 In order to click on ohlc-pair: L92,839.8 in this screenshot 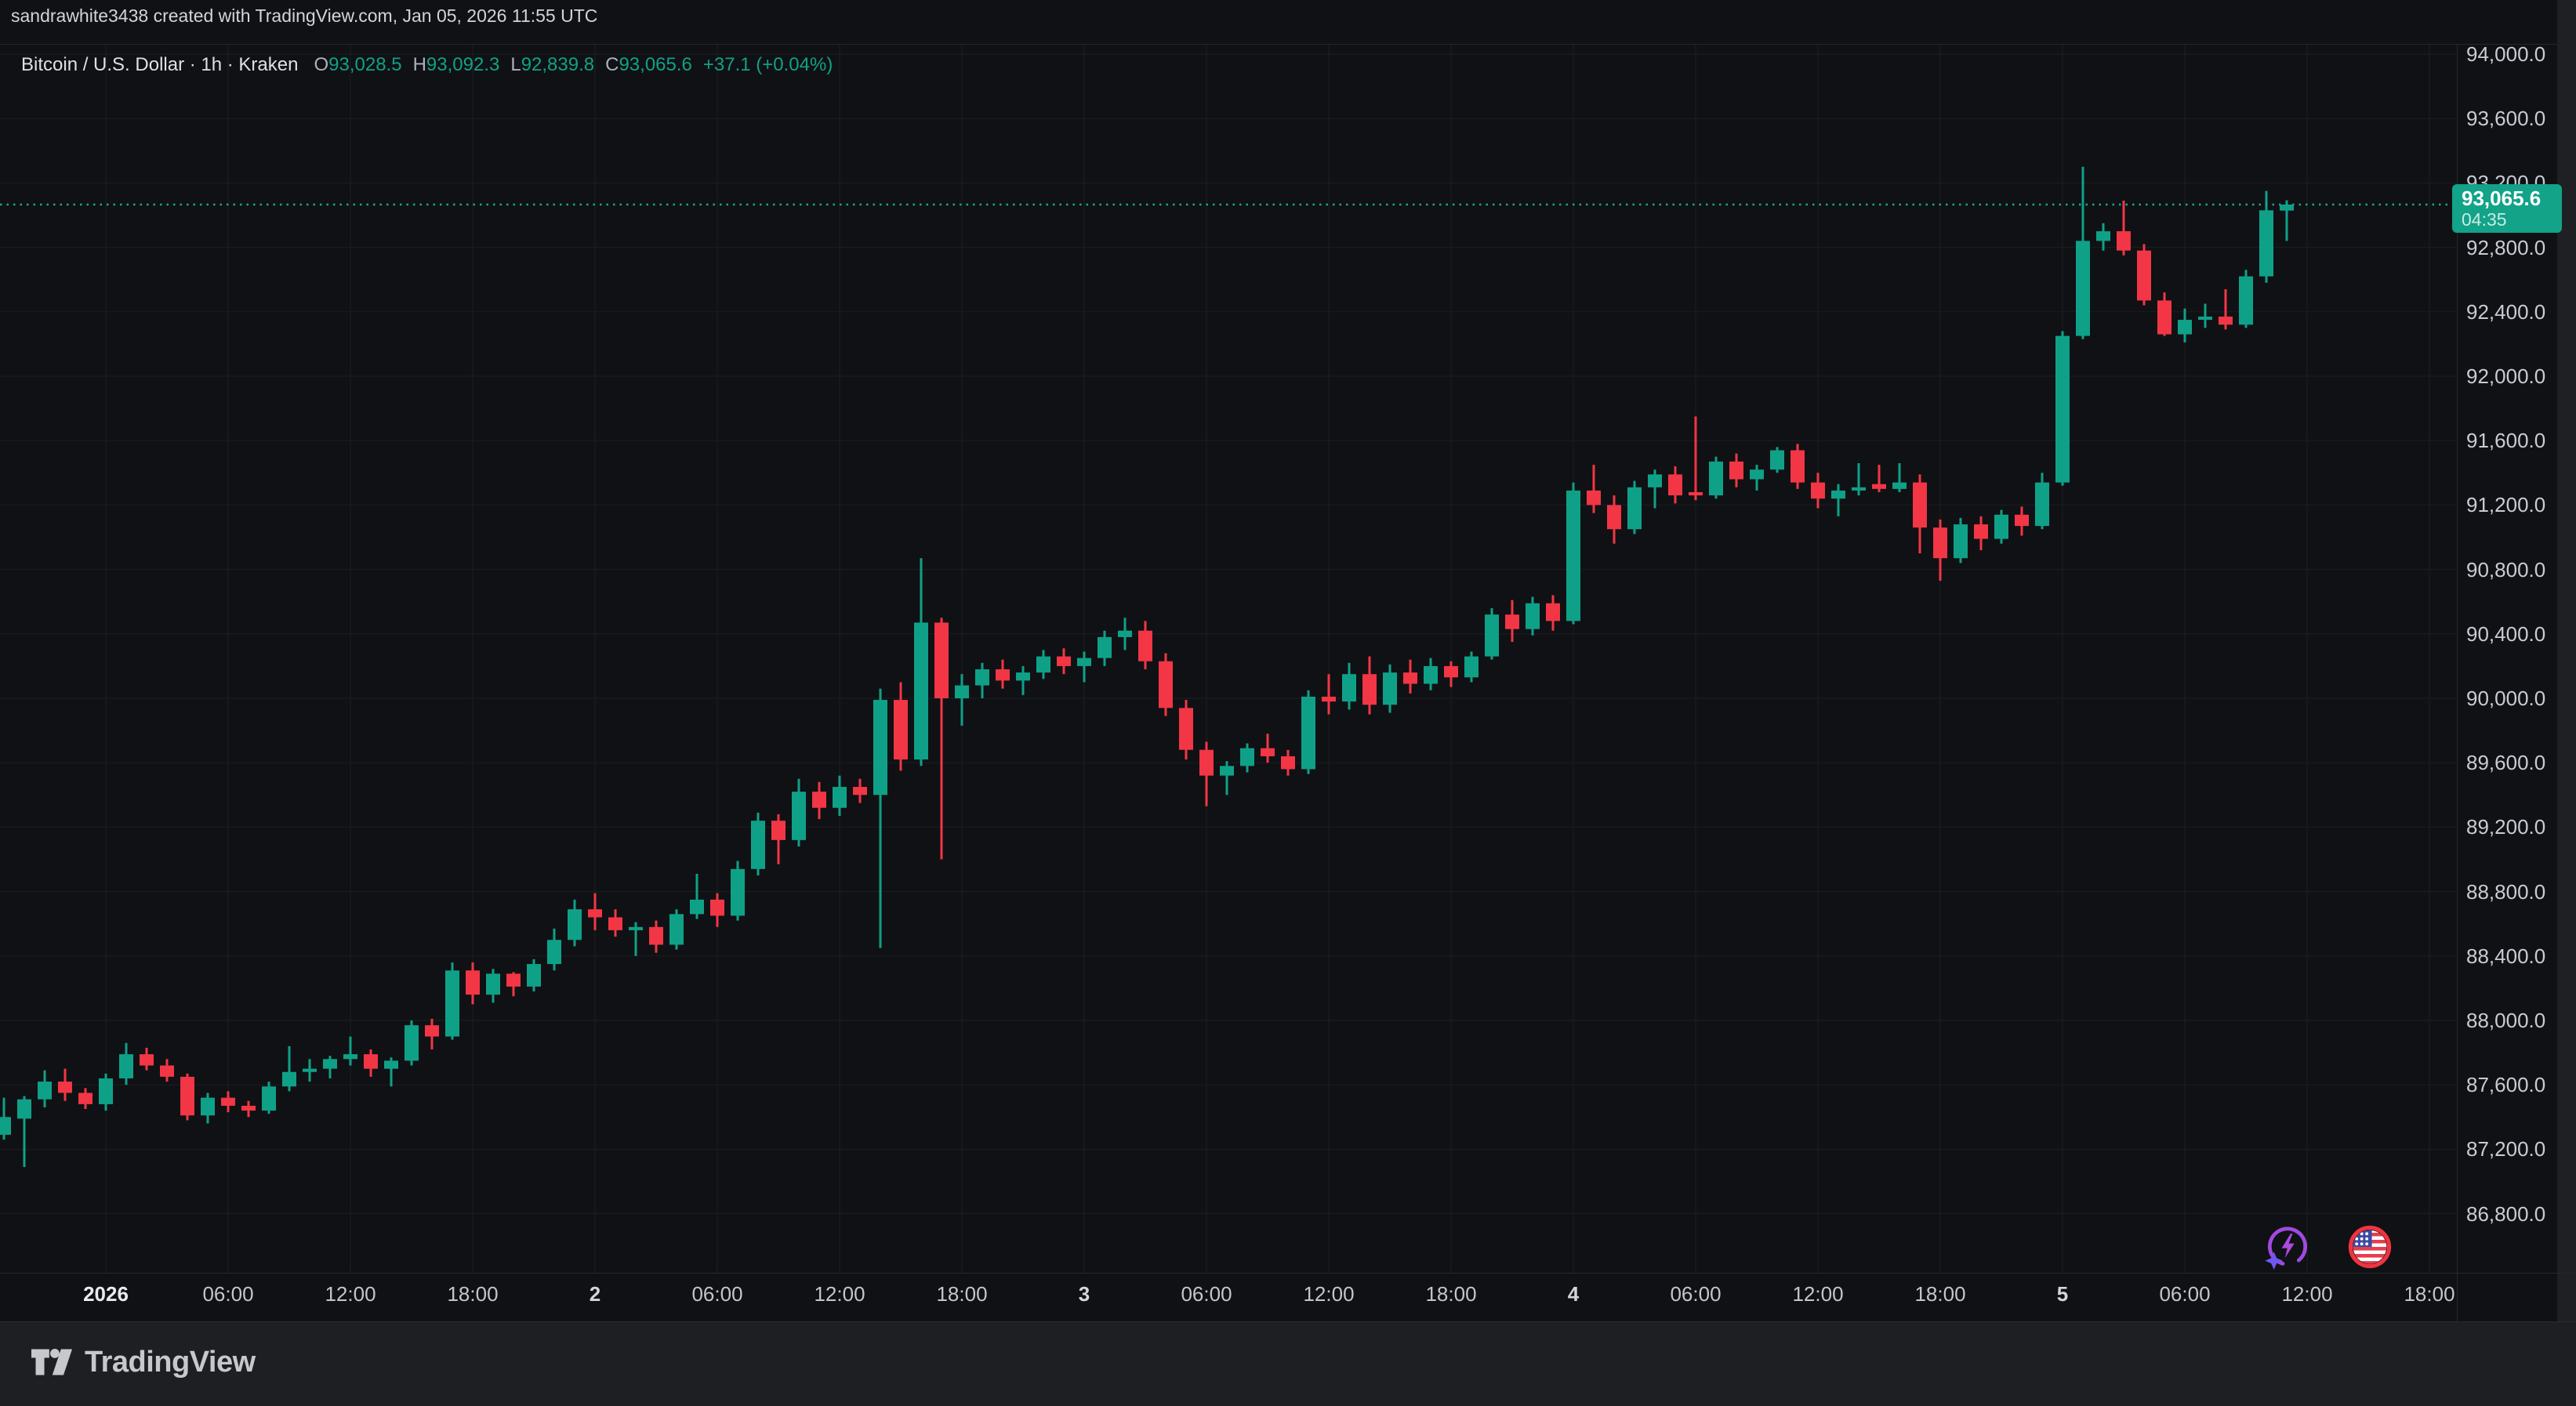, I will do `click(553, 64)`.